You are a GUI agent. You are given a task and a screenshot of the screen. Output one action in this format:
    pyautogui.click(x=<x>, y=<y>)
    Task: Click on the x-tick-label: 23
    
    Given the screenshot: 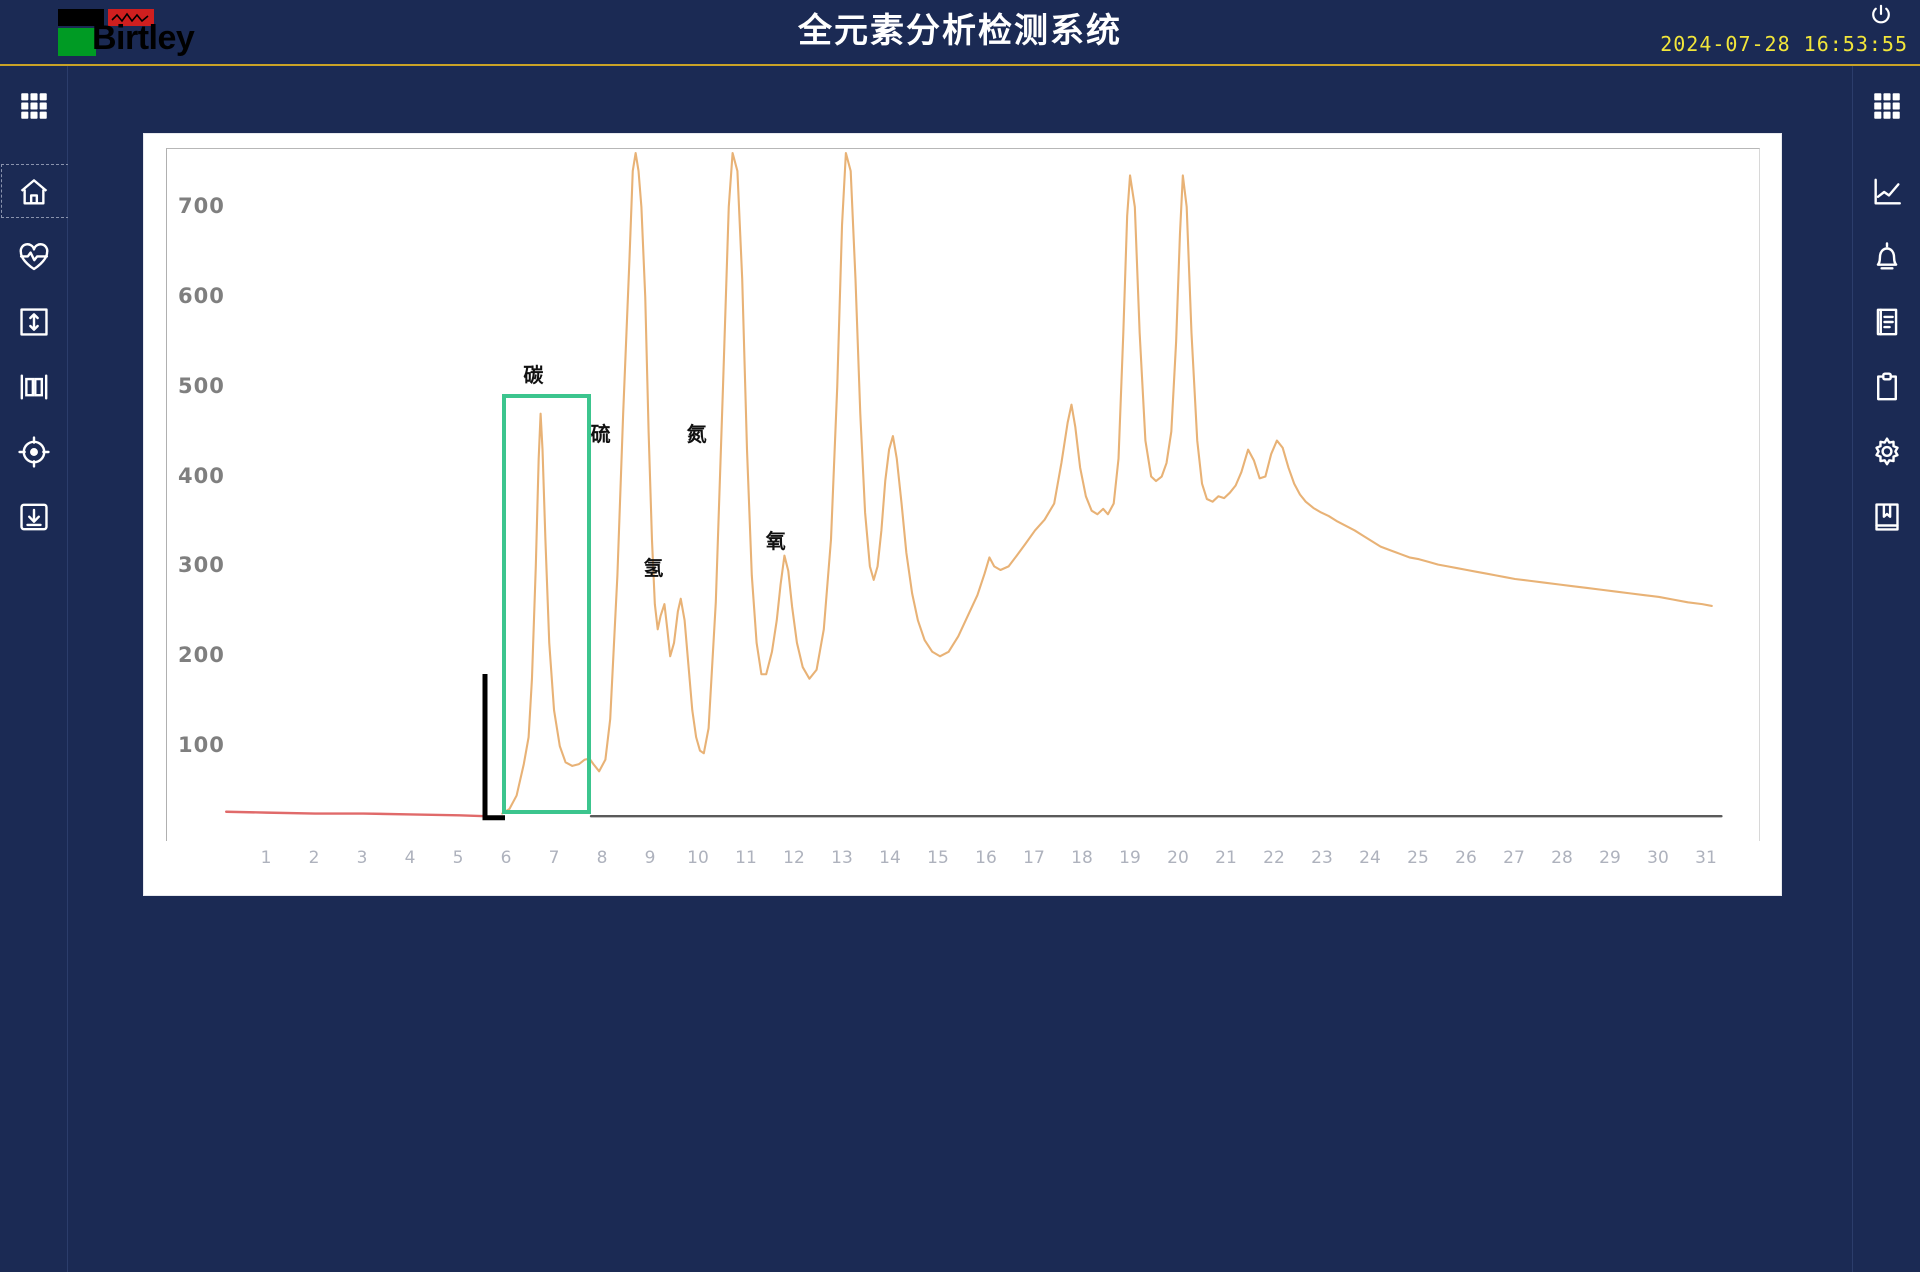 What is the action you would take?
    pyautogui.click(x=1322, y=858)
    